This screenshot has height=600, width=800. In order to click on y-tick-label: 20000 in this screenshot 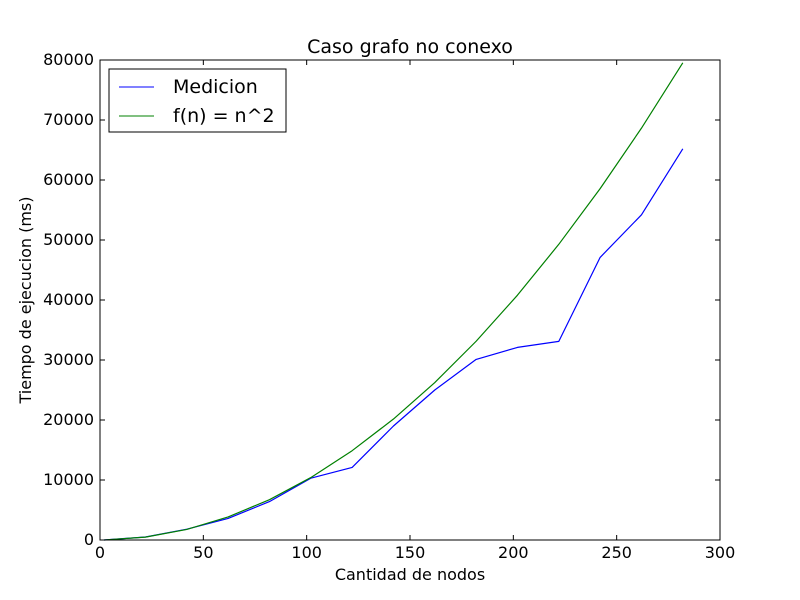, I will do `click(68, 419)`.